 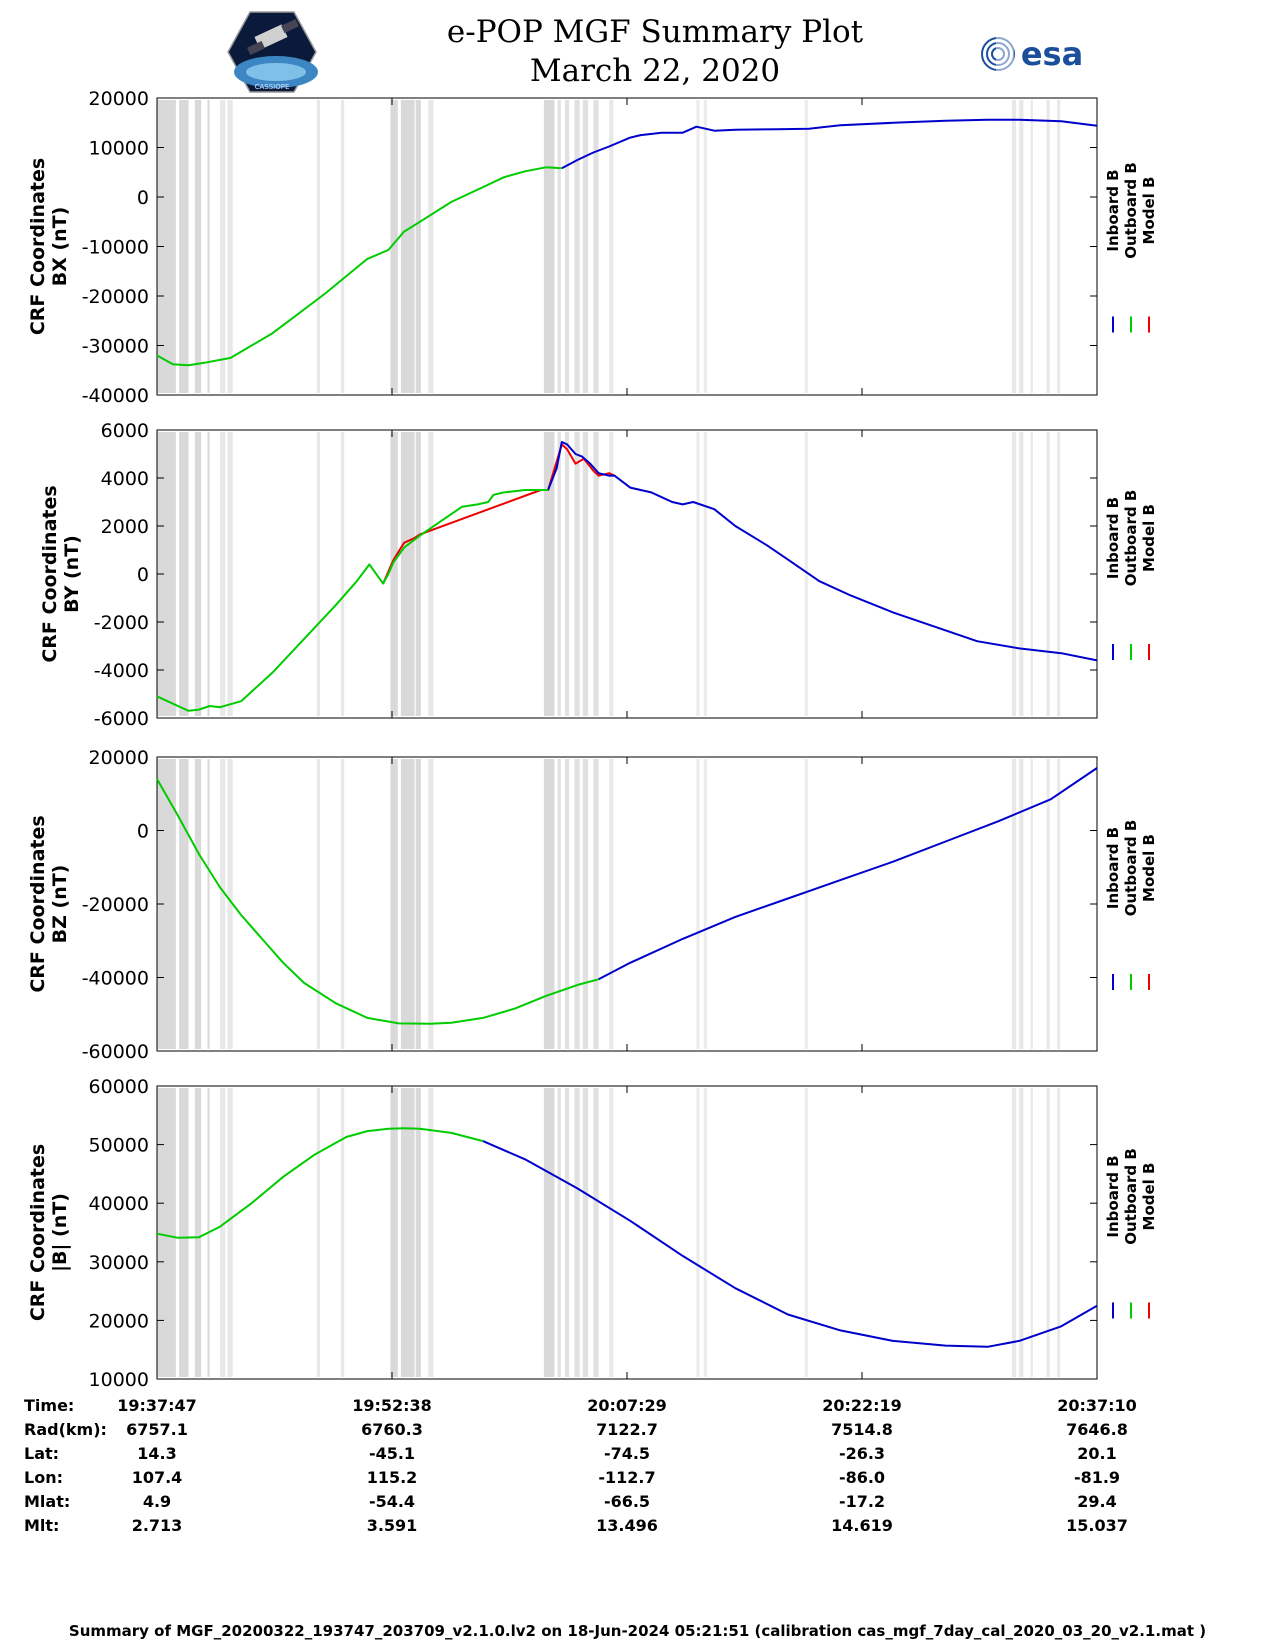 What do you see at coordinates (627, 1405) in the screenshot?
I see `table-cell: 20:07:29` at bounding box center [627, 1405].